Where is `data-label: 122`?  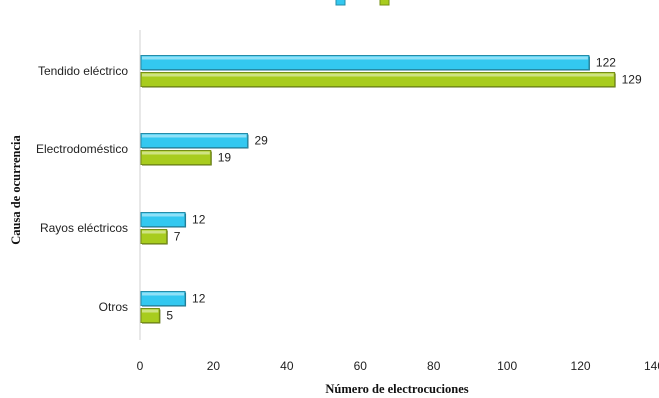
data-label: 122 is located at coordinates (606, 63).